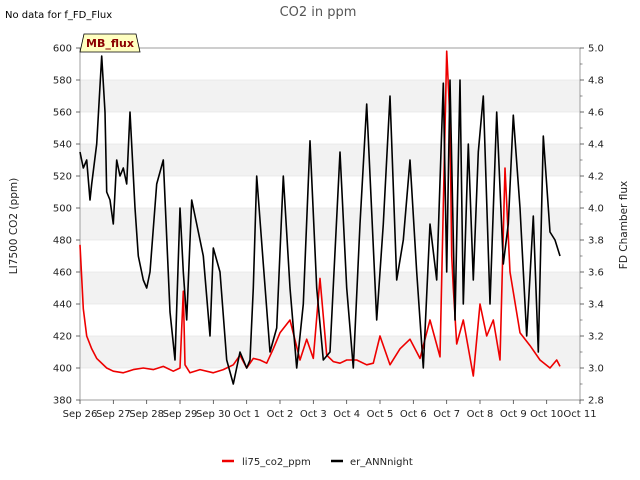  What do you see at coordinates (62, 209) in the screenshot?
I see `y-tick-label-500: 500` at bounding box center [62, 209].